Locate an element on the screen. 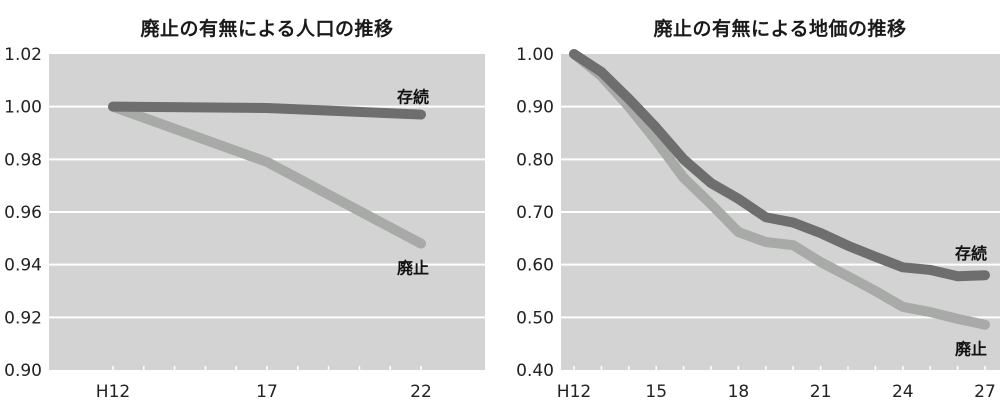 This screenshot has width=1000, height=415. x-tick-label: 15 is located at coordinates (656, 392).